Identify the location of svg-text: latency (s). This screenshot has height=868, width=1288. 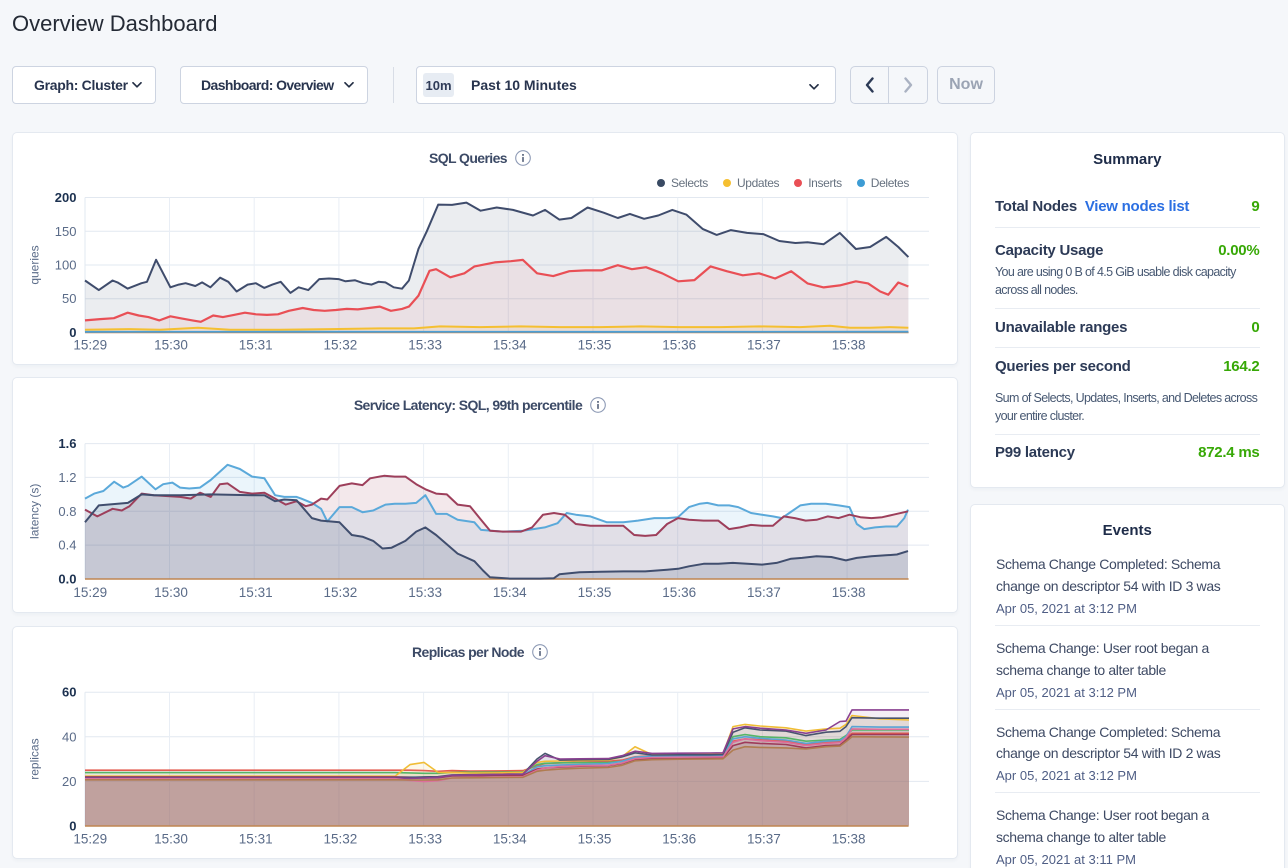
(35, 511).